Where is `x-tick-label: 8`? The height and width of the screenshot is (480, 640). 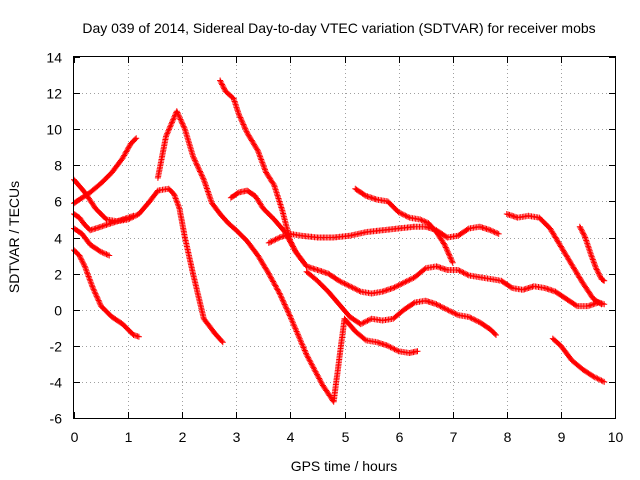 x-tick-label: 8 is located at coordinates (508, 437).